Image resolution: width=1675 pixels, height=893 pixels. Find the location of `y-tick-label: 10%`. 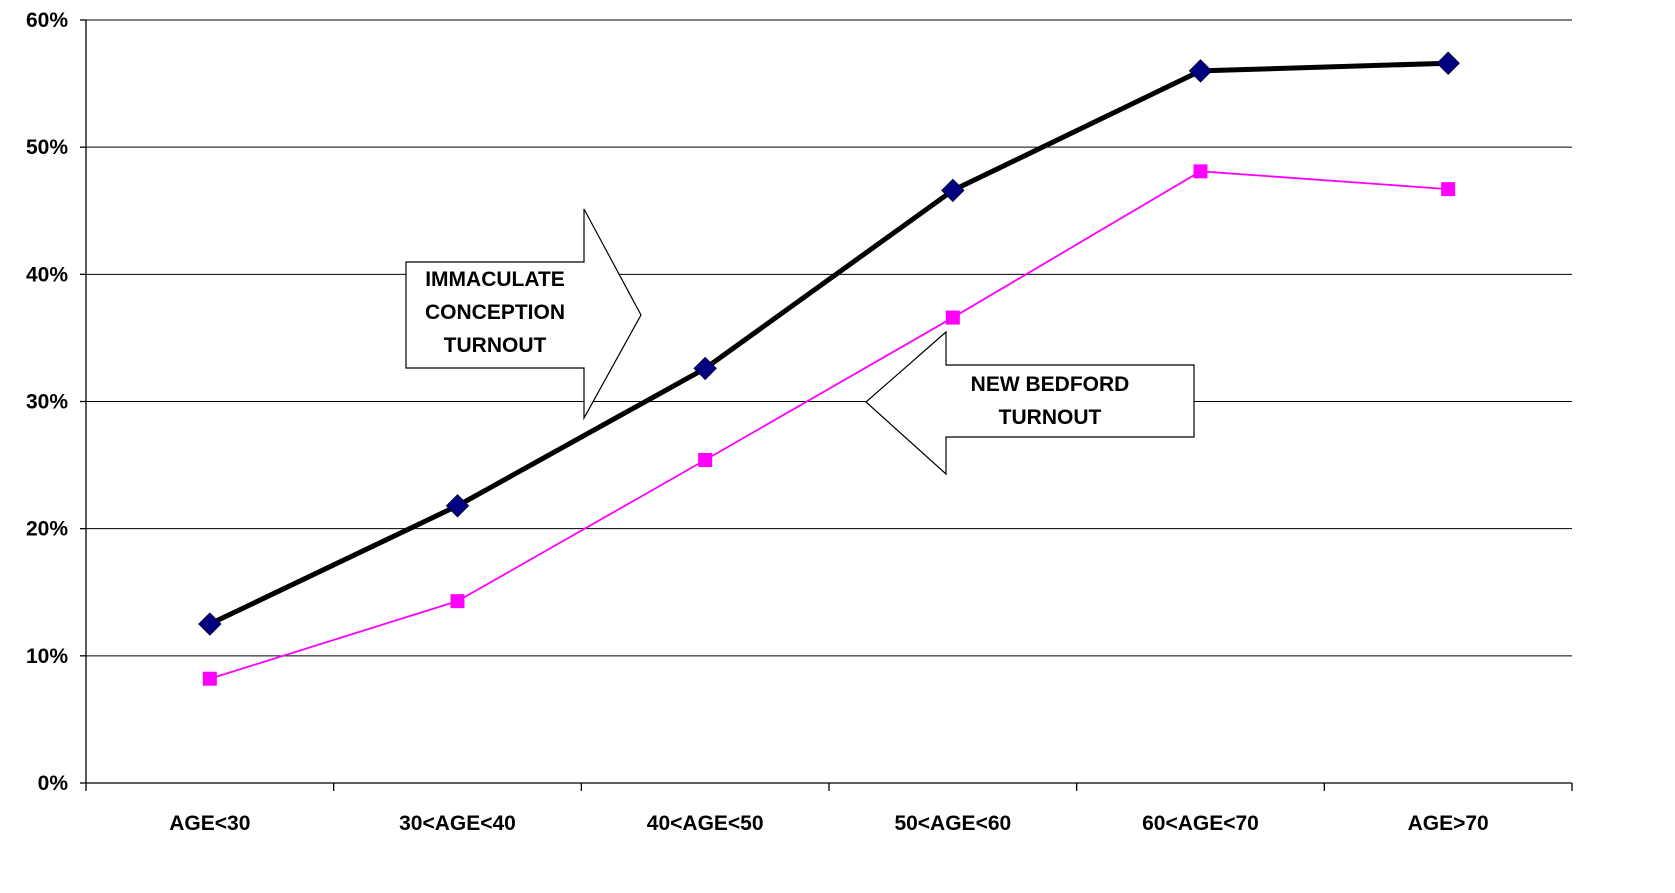

y-tick-label: 10% is located at coordinates (47, 656).